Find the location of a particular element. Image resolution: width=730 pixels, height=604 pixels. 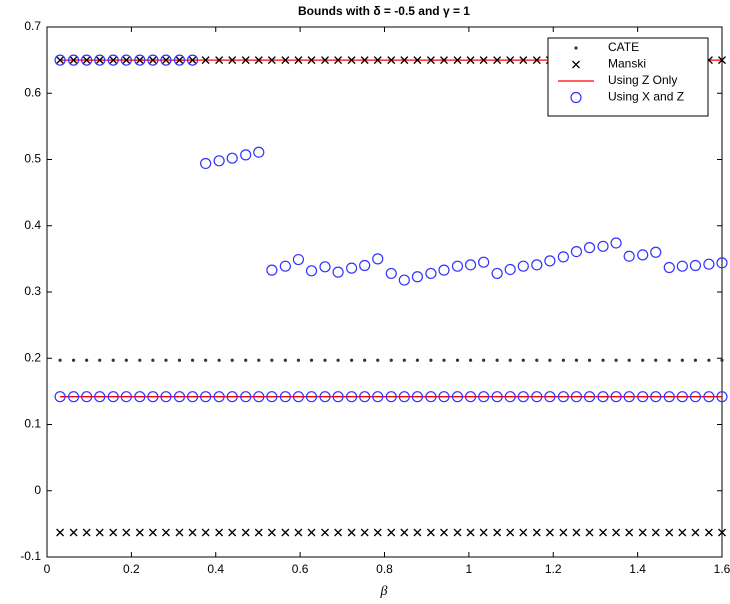

legend-box is located at coordinates (628, 77).